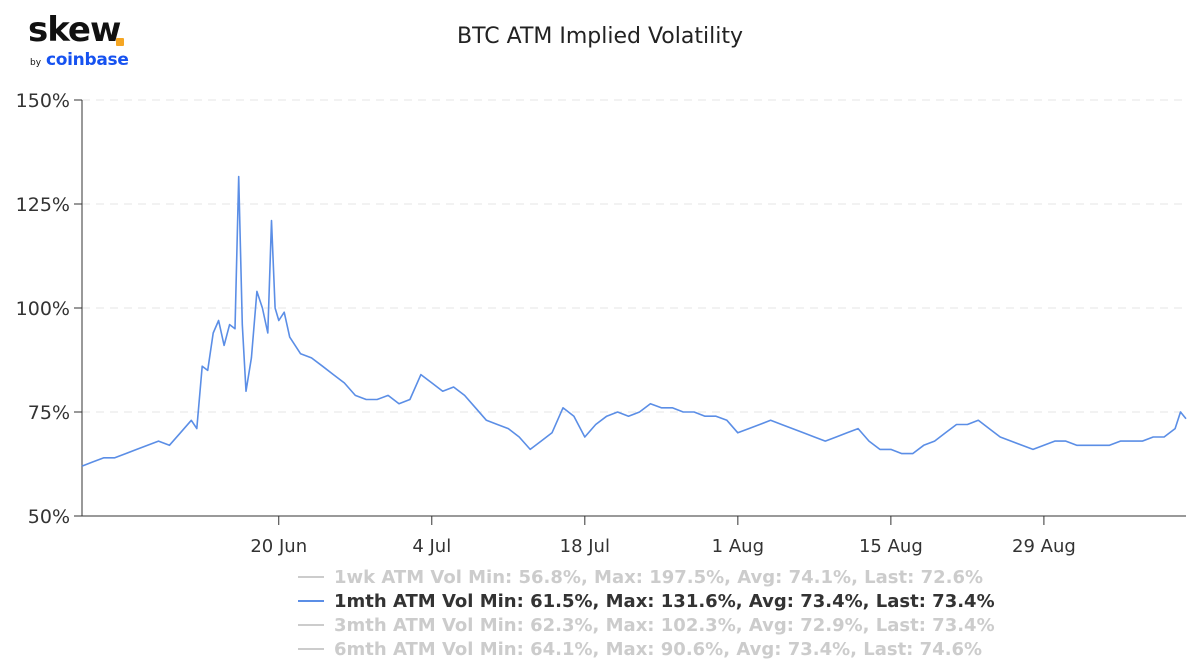 The height and width of the screenshot is (670, 1200). I want to click on legend-series-name: 3mth ATM Vol, so click(404, 625).